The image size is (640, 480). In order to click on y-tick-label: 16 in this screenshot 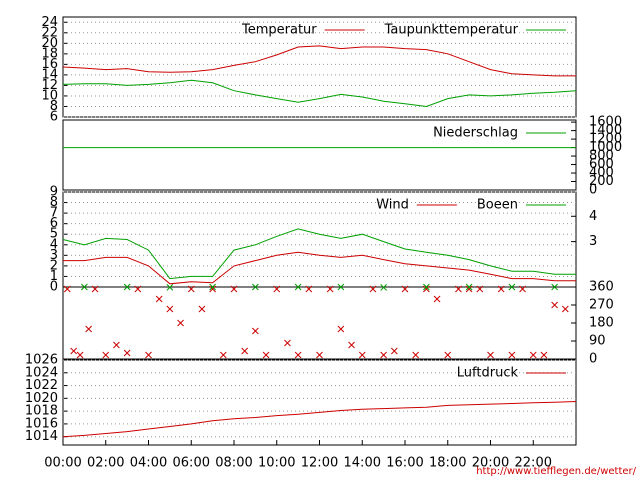, I will do `click(49, 64)`.